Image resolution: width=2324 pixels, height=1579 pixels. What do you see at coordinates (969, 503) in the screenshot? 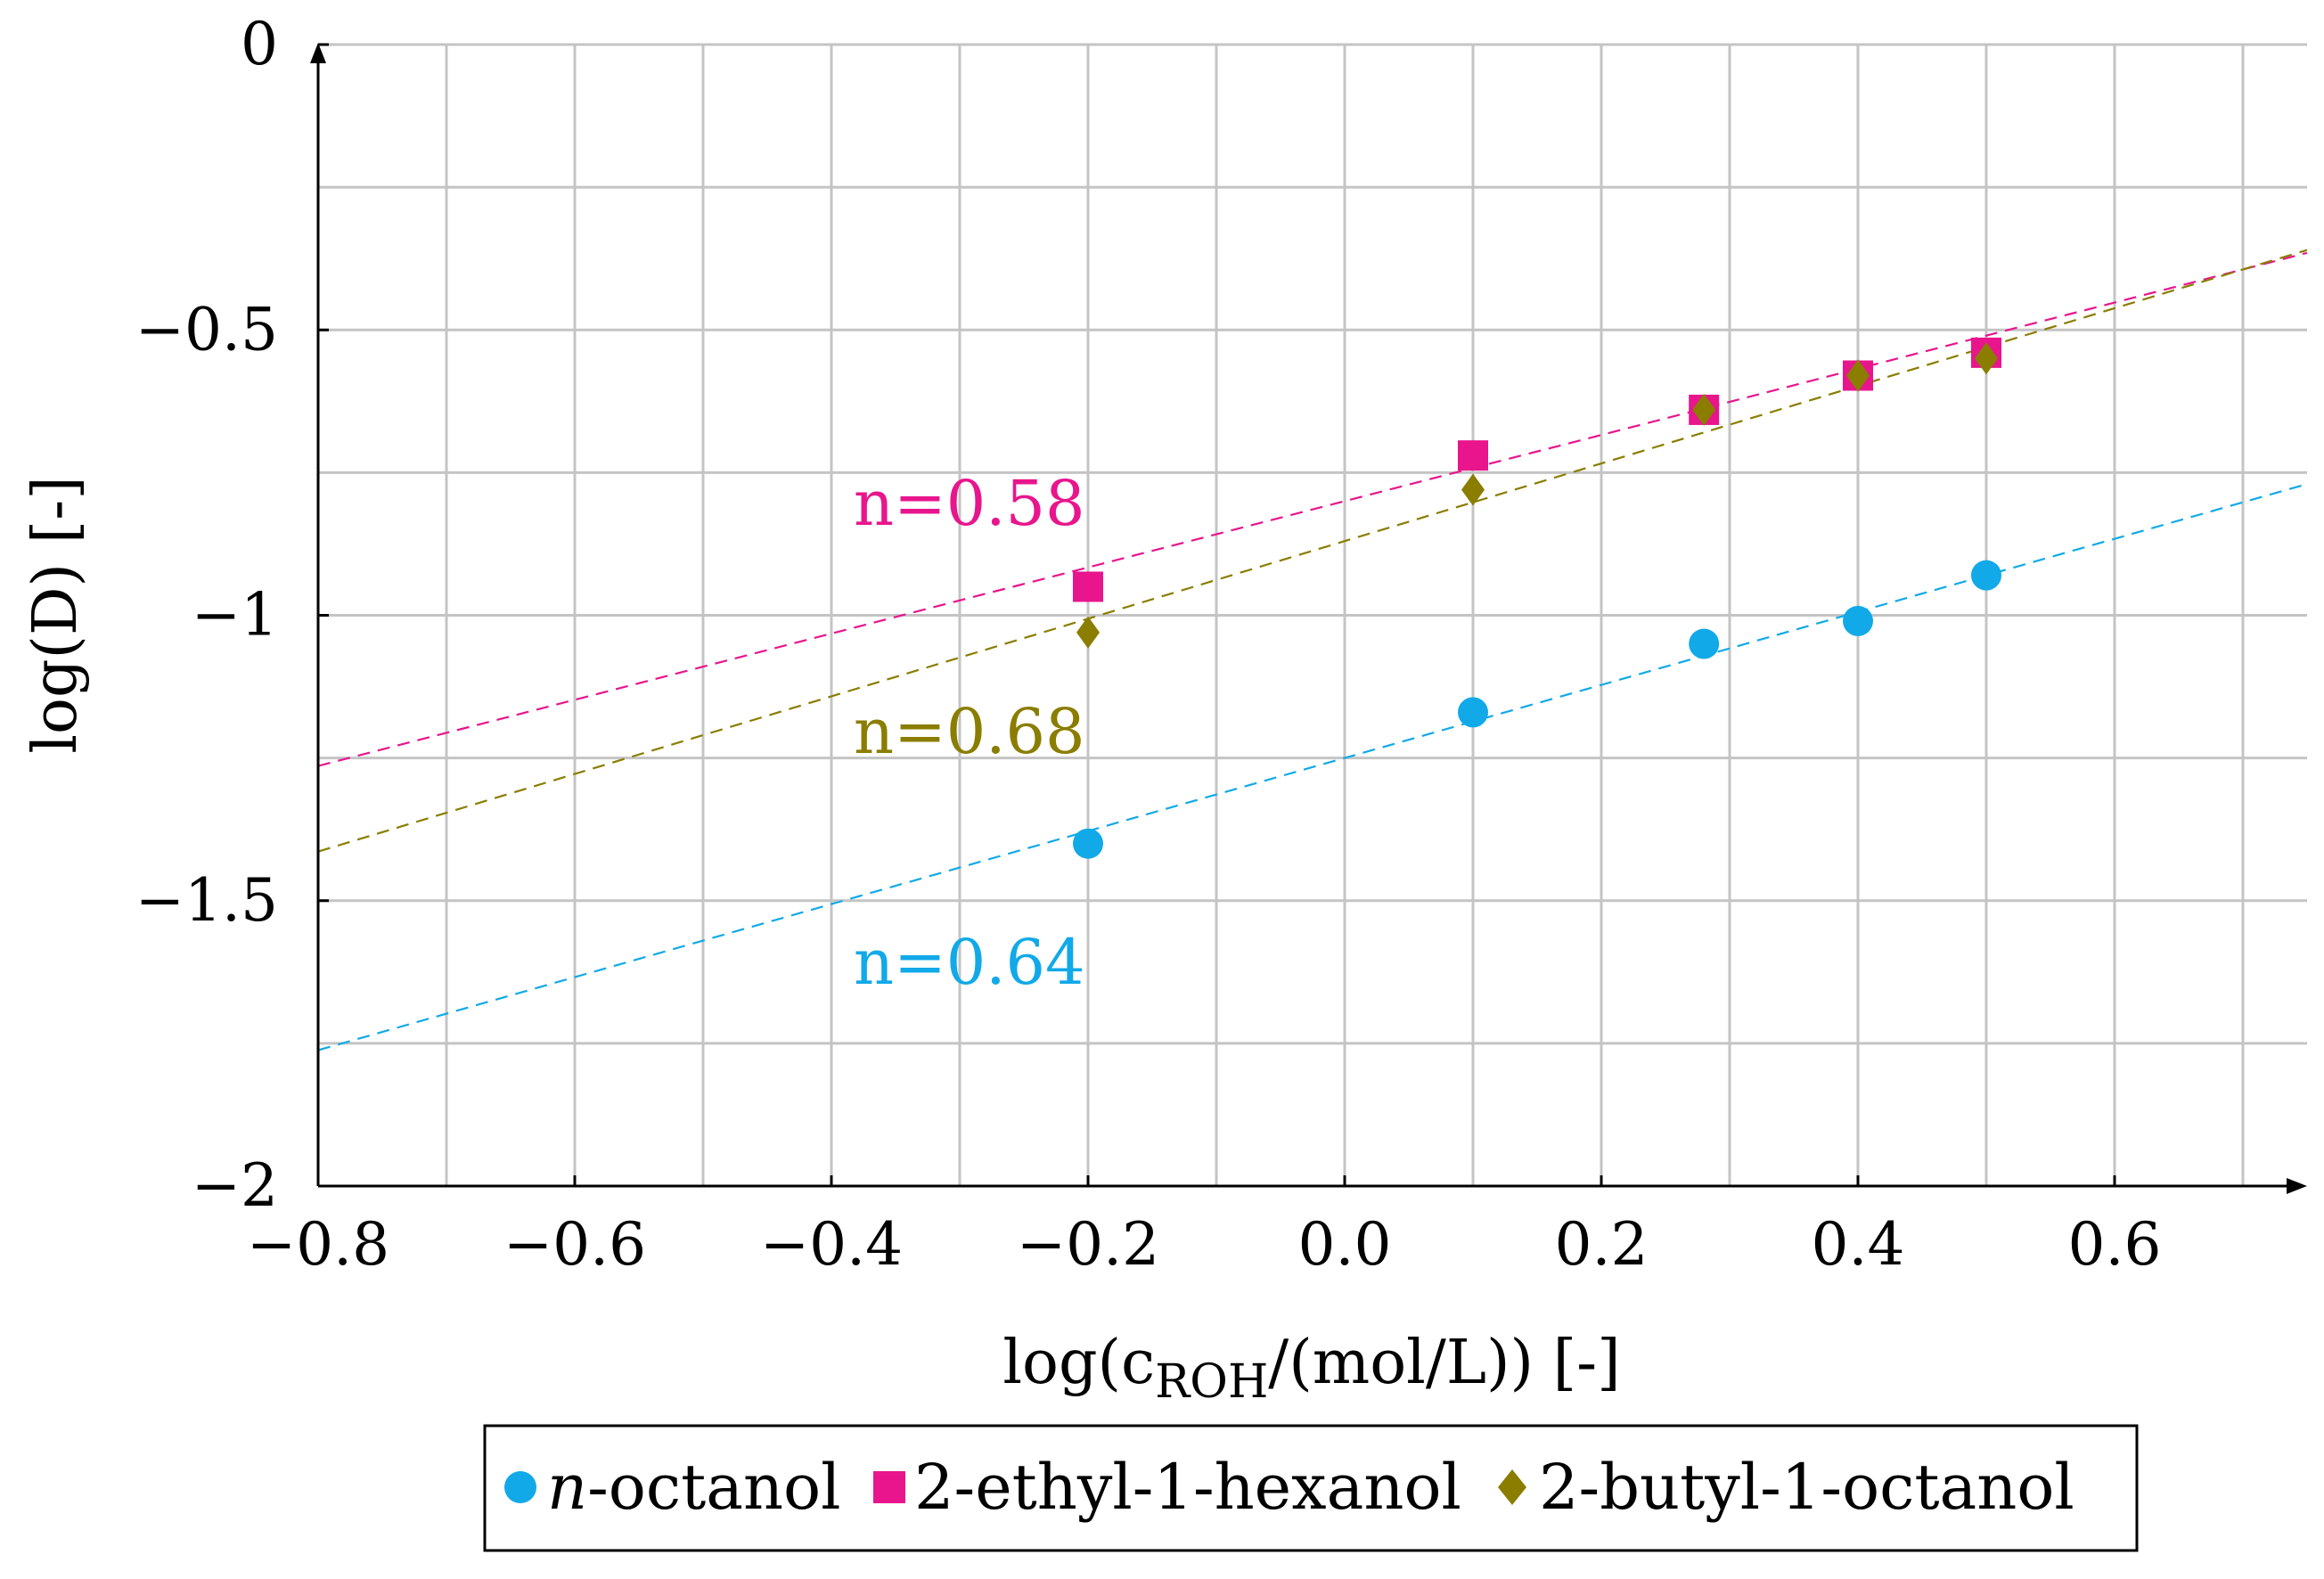
I see `fit-annotation-2-ethyl-1-hexanol: n=0.58` at bounding box center [969, 503].